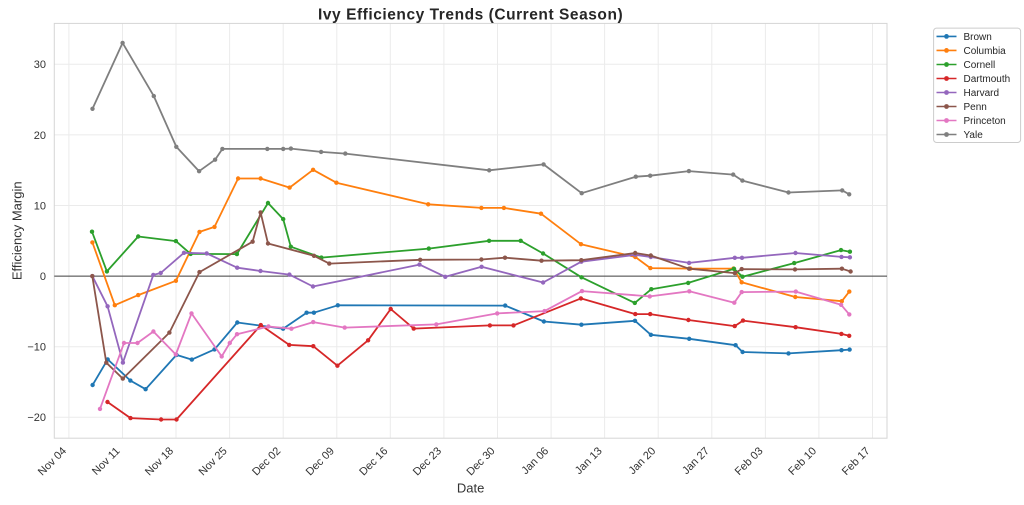 The height and width of the screenshot is (505, 1024). What do you see at coordinates (975, 107) in the screenshot?
I see `svg-text: Penn` at bounding box center [975, 107].